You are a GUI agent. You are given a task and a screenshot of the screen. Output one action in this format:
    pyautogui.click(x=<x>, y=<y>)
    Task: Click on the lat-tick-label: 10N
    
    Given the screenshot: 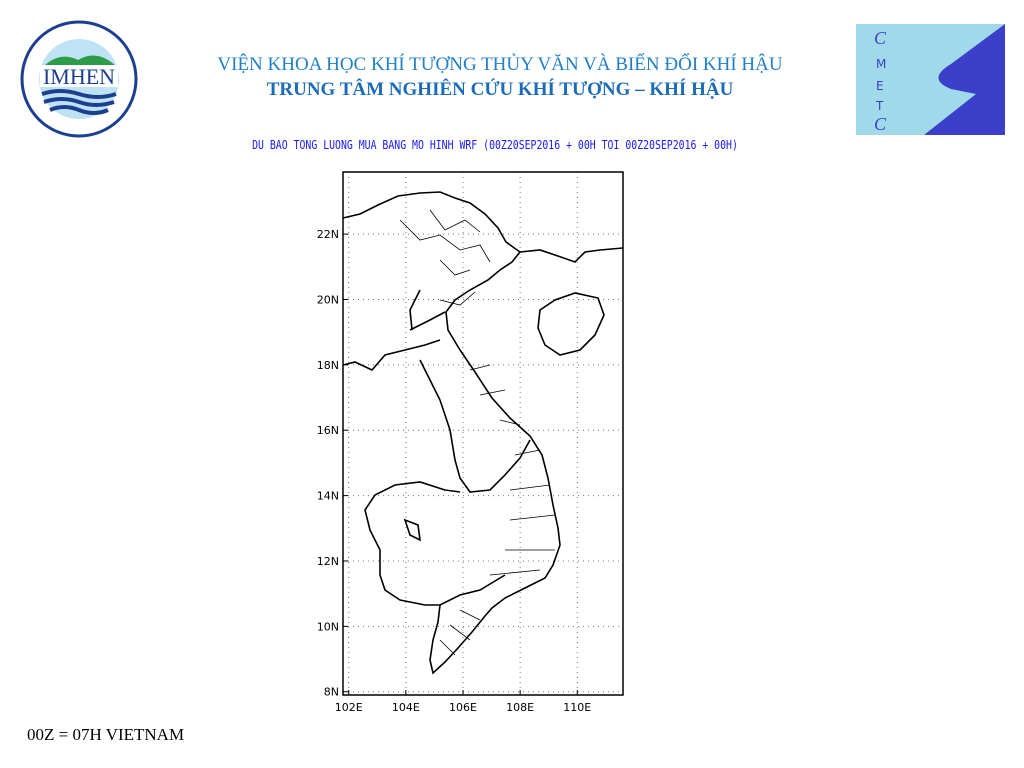 What is the action you would take?
    pyautogui.click(x=328, y=626)
    